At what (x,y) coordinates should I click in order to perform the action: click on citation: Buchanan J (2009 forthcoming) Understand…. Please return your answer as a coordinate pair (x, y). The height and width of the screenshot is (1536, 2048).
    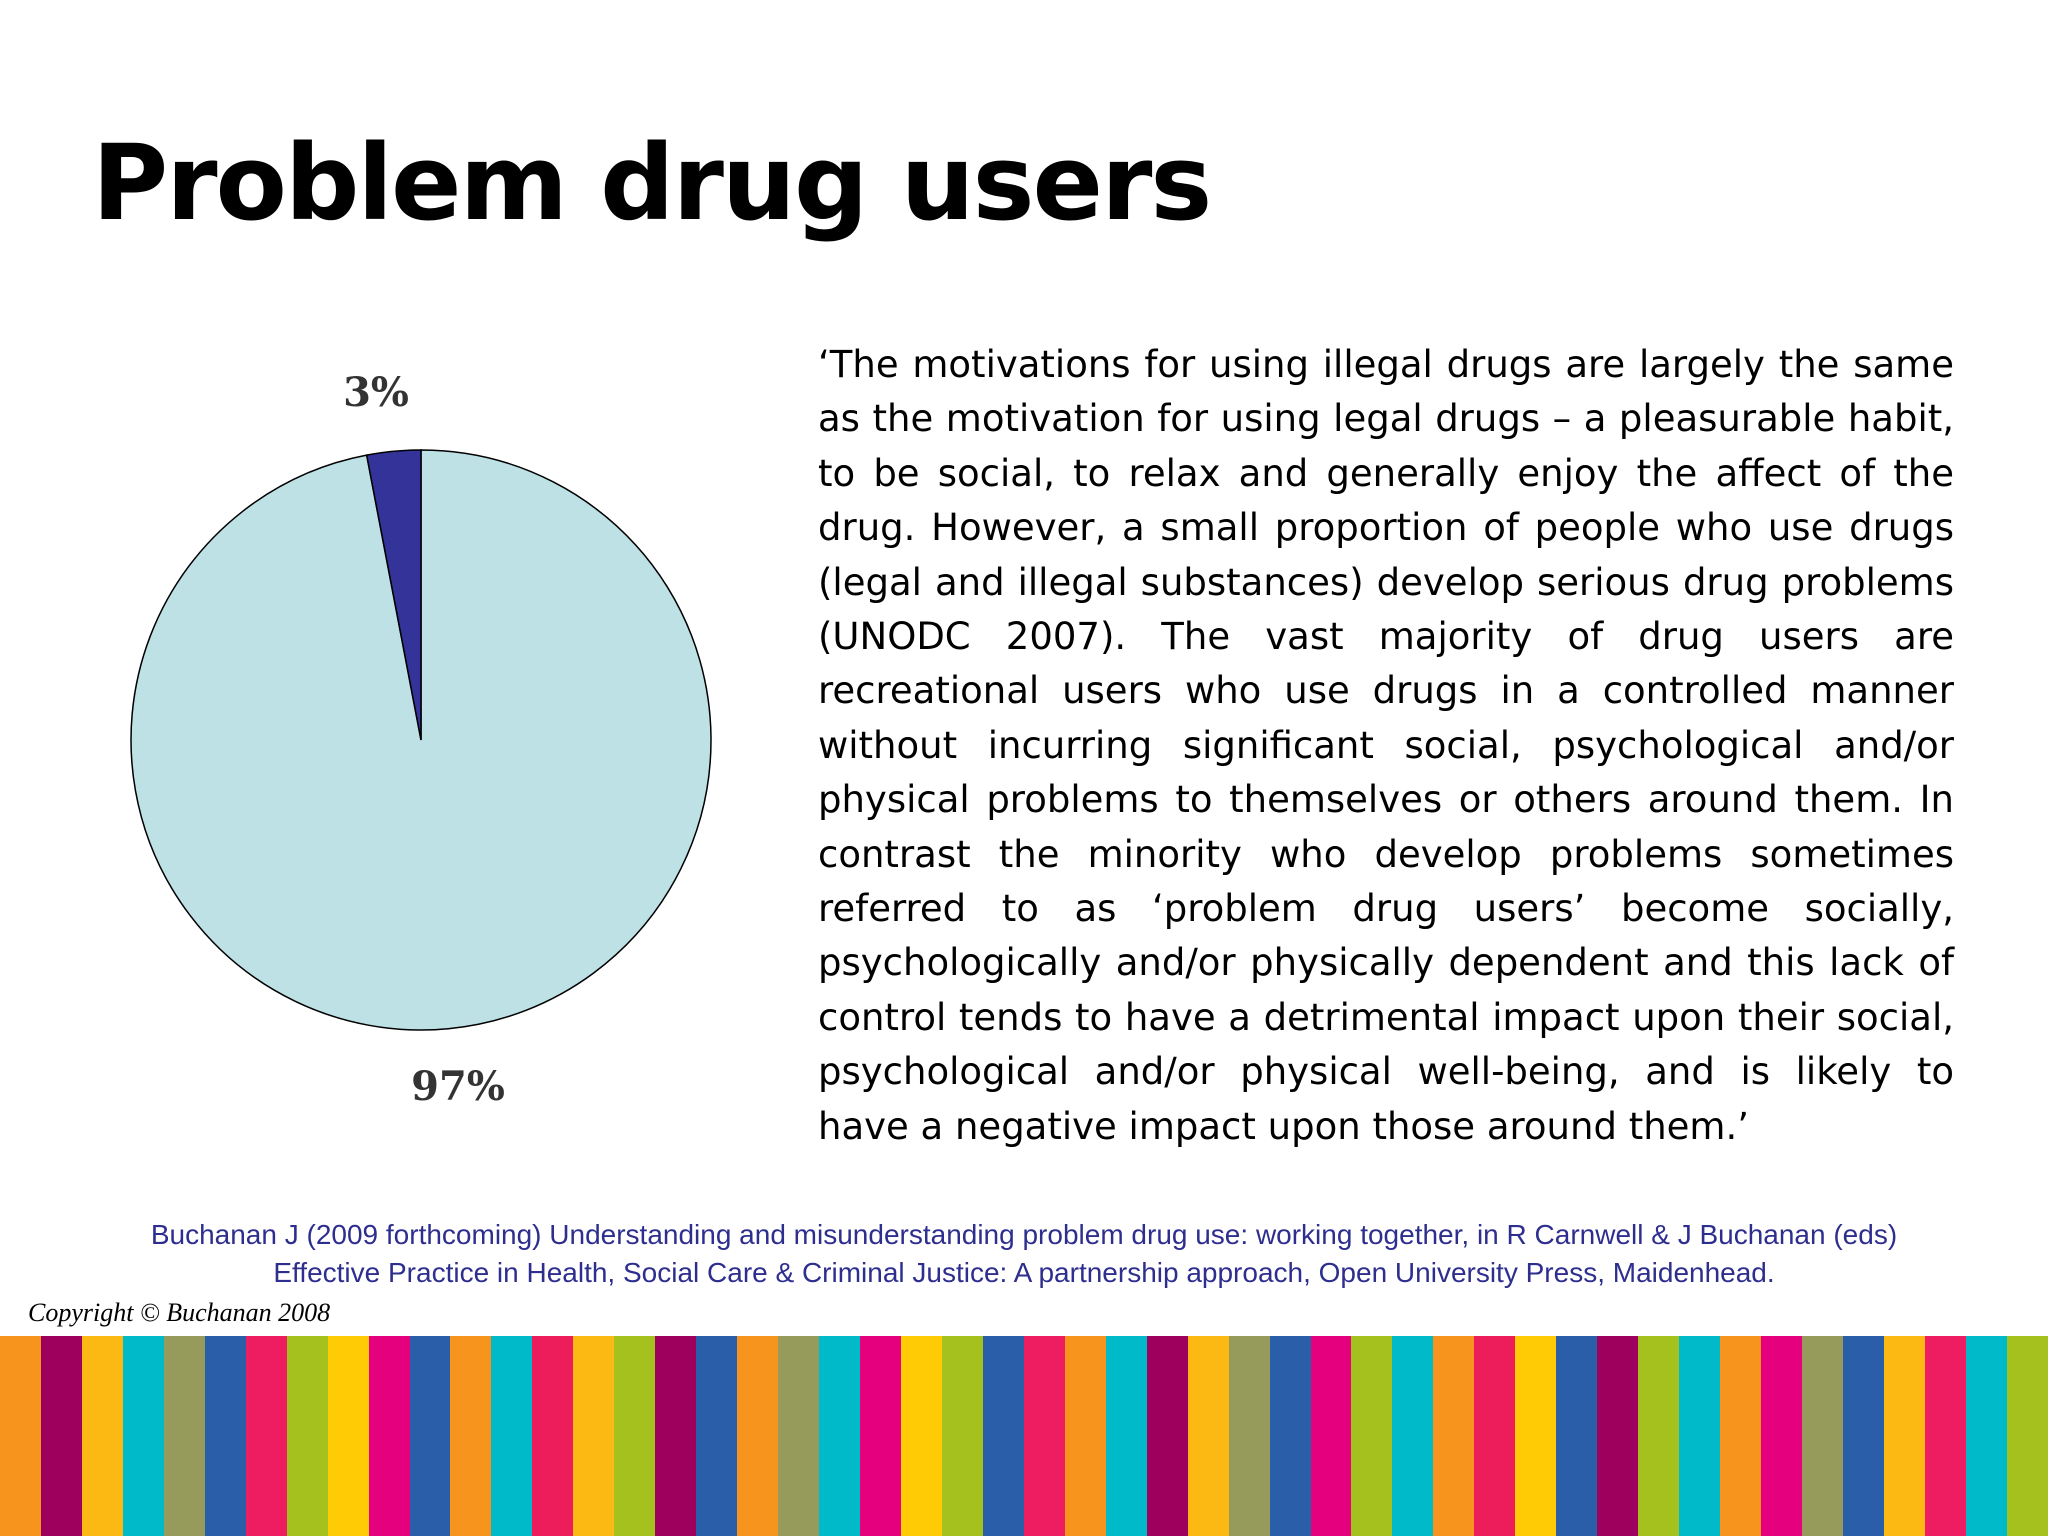
    Looking at the image, I should click on (1024, 1254).